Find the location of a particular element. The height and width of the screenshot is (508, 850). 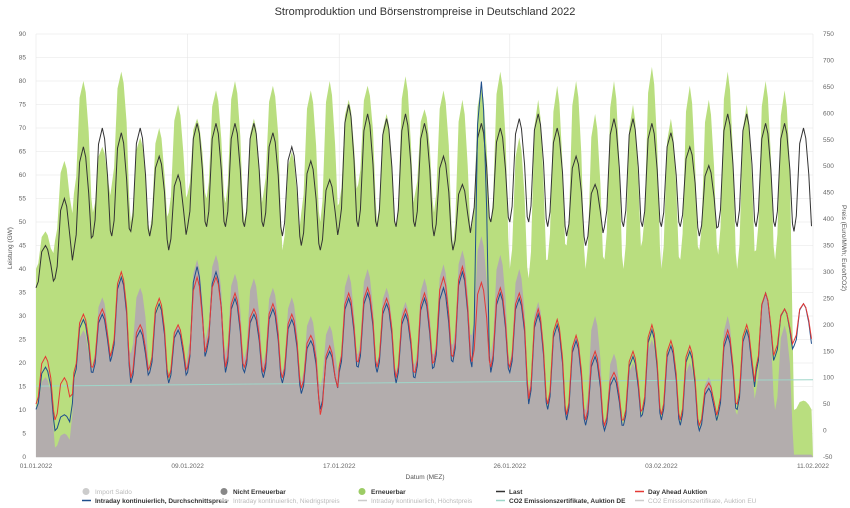

y2-tick-label: 200 is located at coordinates (828, 325).